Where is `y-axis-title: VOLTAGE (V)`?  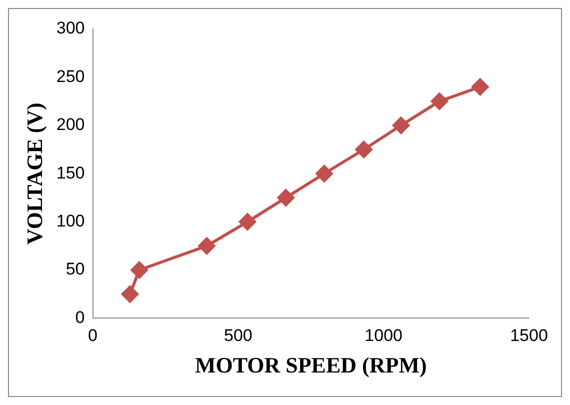 y-axis-title: VOLTAGE (V) is located at coordinates (34, 173).